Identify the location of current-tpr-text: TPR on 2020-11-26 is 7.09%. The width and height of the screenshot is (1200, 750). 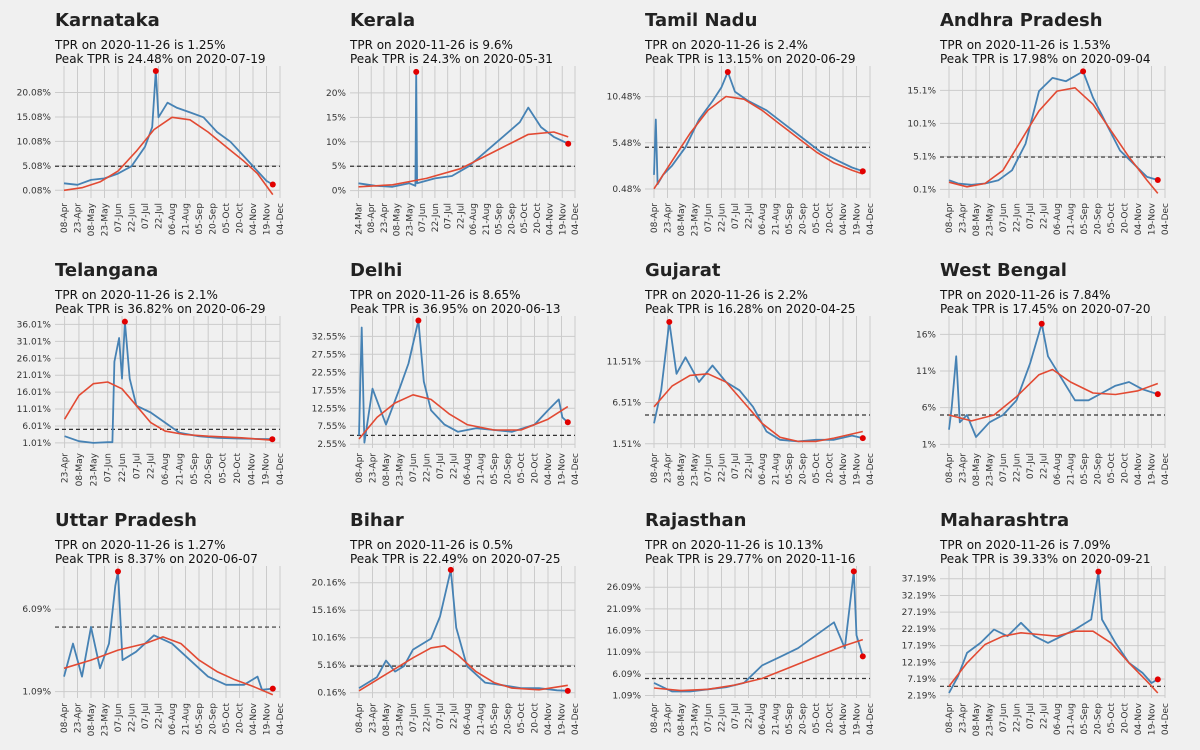
(1025, 545).